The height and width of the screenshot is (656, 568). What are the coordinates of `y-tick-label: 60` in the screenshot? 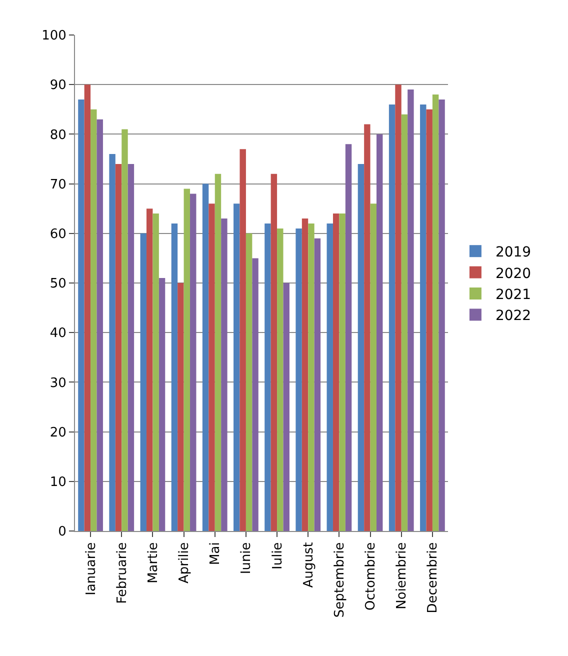 It's located at (58, 234).